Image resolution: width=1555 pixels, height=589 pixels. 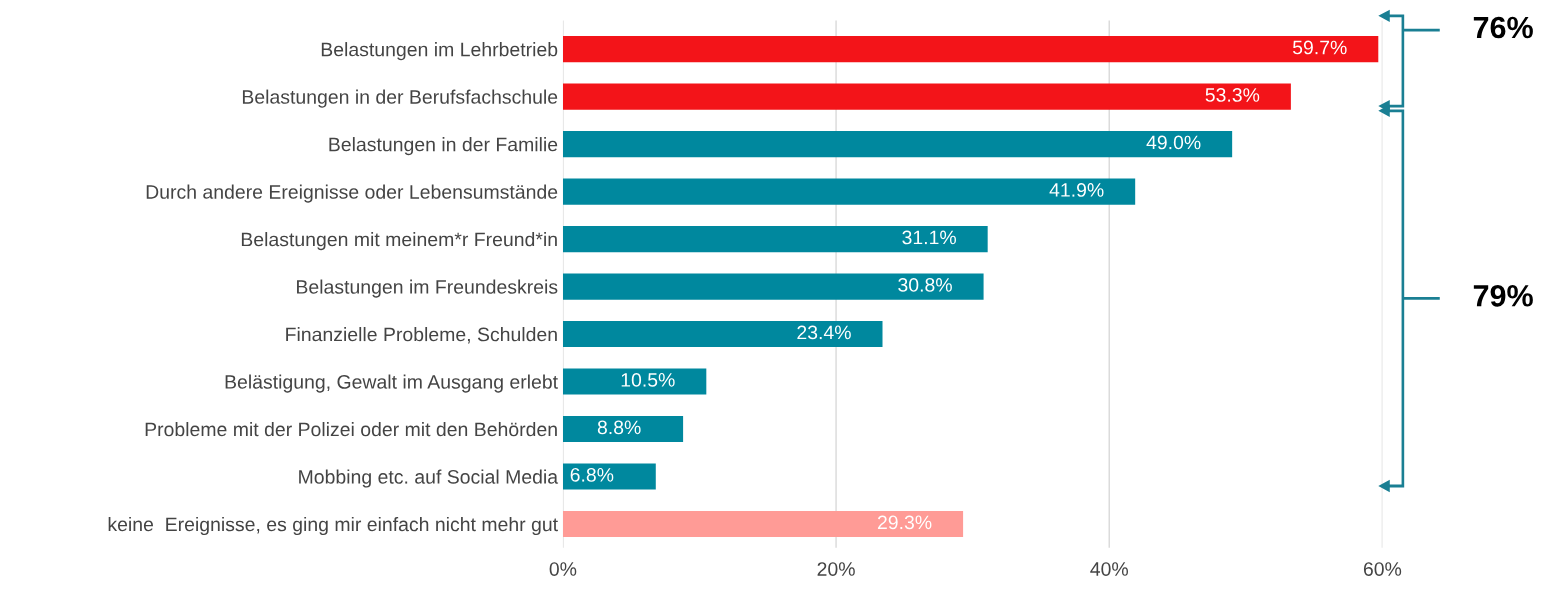 What do you see at coordinates (1232, 95) in the screenshot?
I see `data-label: 53.3%` at bounding box center [1232, 95].